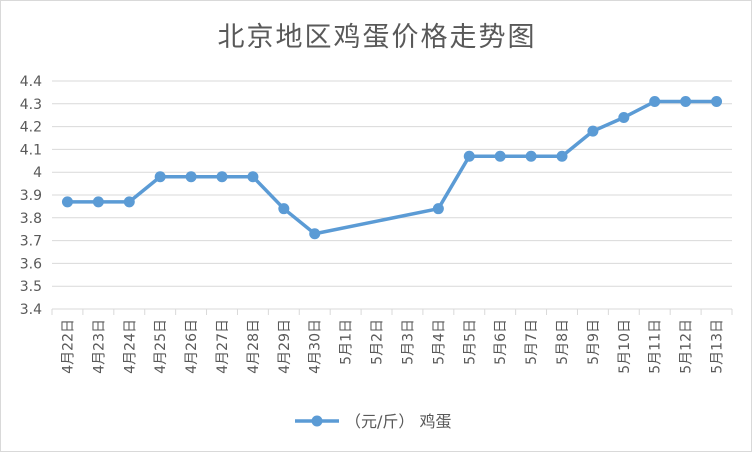 The image size is (752, 452). Describe the element at coordinates (687, 346) in the screenshot. I see `x-tick-label: 5月12日` at that location.